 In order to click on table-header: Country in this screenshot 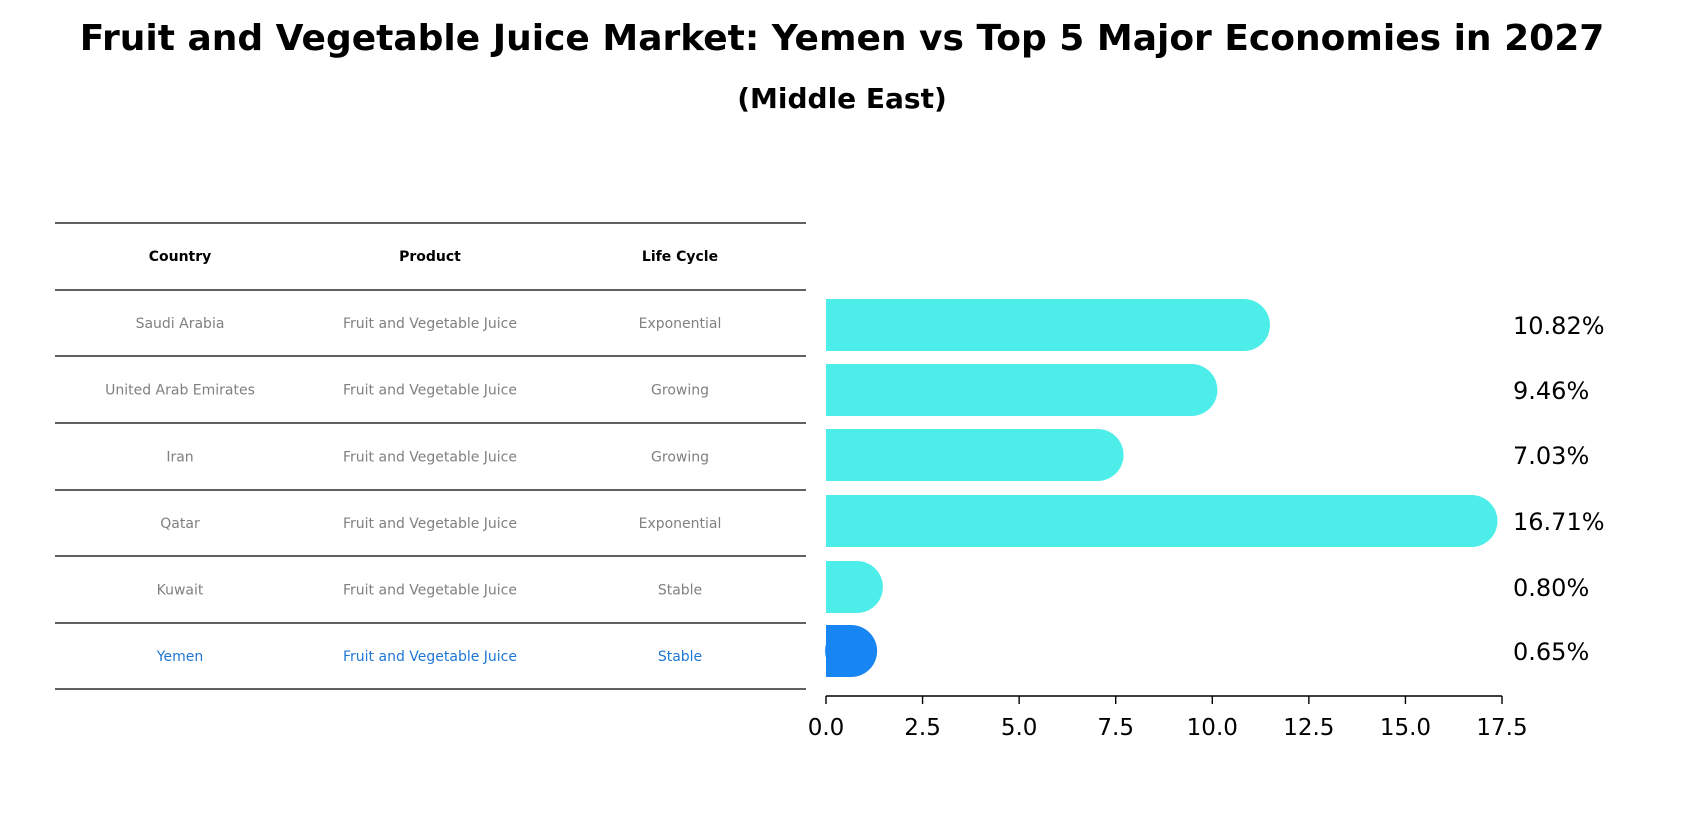, I will do `click(180, 257)`.